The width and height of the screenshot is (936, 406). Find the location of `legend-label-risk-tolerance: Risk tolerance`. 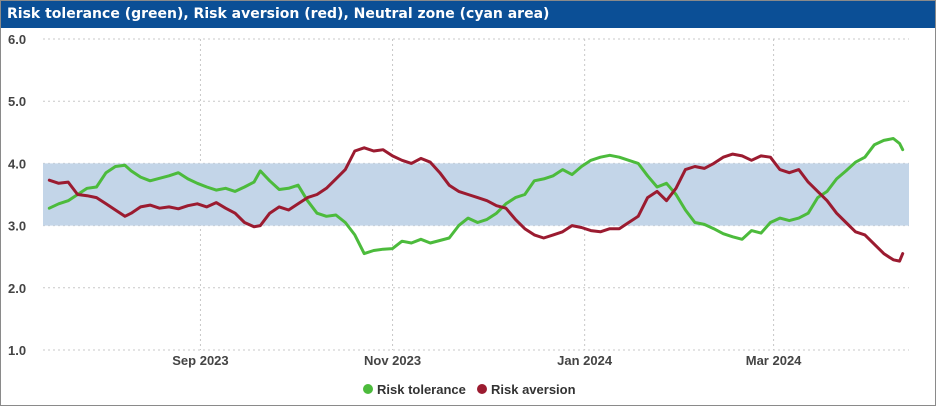

legend-label-risk-tolerance: Risk tolerance is located at coordinates (421, 389).